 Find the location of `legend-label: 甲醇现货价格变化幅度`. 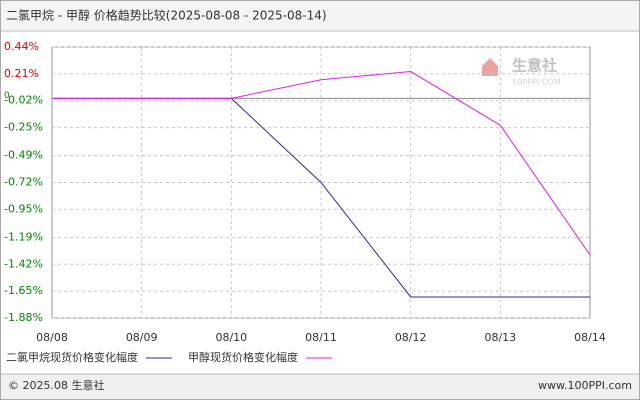

legend-label: 甲醇现货价格变化幅度 is located at coordinates (243, 357).